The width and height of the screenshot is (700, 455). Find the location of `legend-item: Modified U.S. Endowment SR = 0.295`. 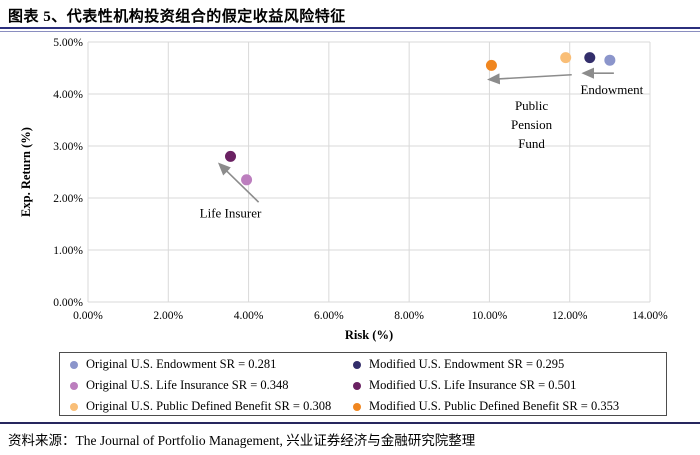

legend-item: Modified U.S. Endowment SR = 0.295 is located at coordinates (509, 364).